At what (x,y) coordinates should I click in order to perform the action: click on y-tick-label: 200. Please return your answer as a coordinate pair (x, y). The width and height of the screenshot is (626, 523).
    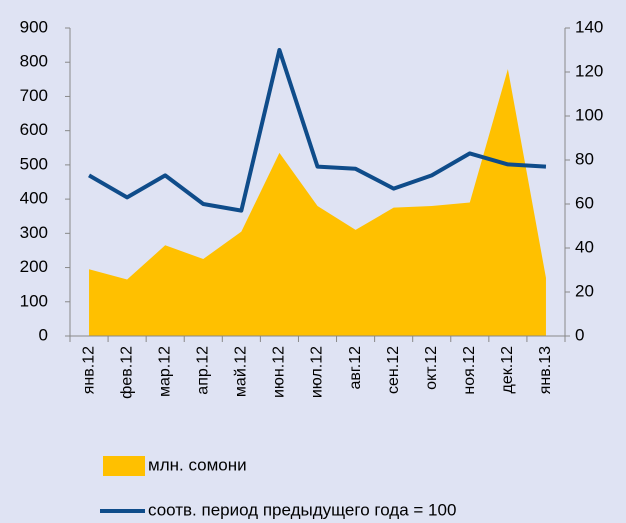
    Looking at the image, I should click on (34, 266).